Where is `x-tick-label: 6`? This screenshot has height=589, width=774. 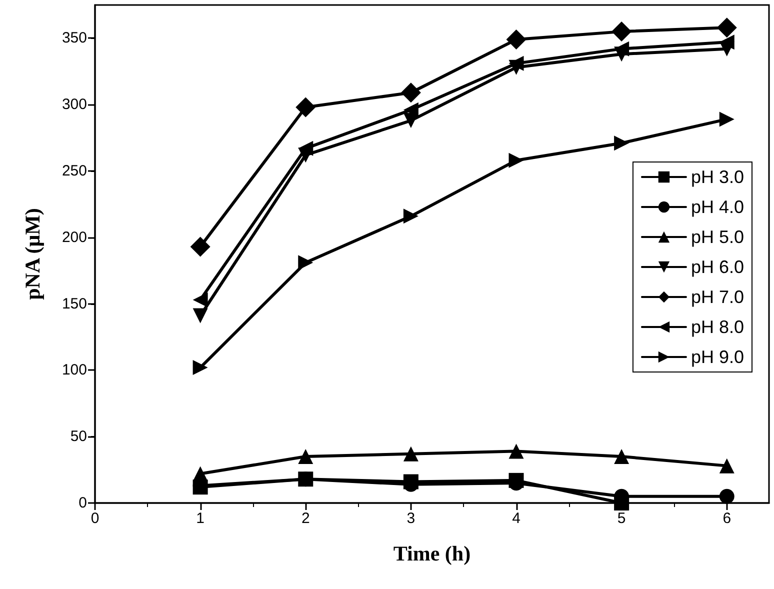
x-tick-label: 6 is located at coordinates (727, 518).